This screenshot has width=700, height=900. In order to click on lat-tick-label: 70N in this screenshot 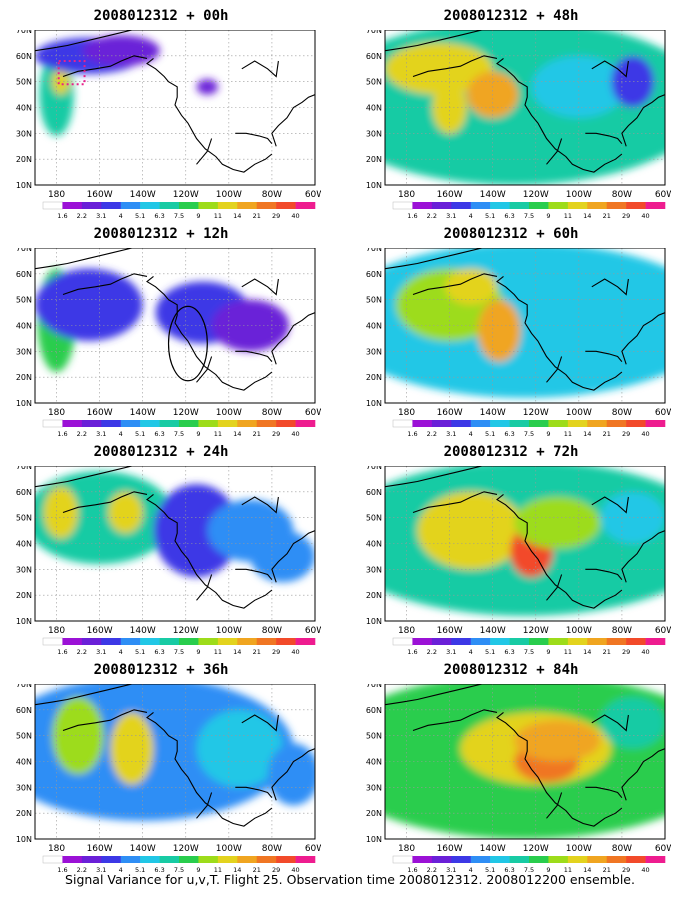, I will do `click(374, 250)`.